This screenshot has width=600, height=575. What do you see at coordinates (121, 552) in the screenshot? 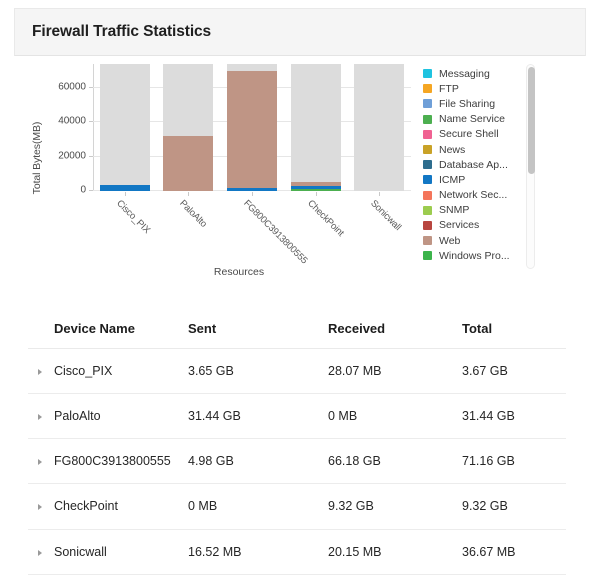
I see `cell-device-name: Sonicwall` at bounding box center [121, 552].